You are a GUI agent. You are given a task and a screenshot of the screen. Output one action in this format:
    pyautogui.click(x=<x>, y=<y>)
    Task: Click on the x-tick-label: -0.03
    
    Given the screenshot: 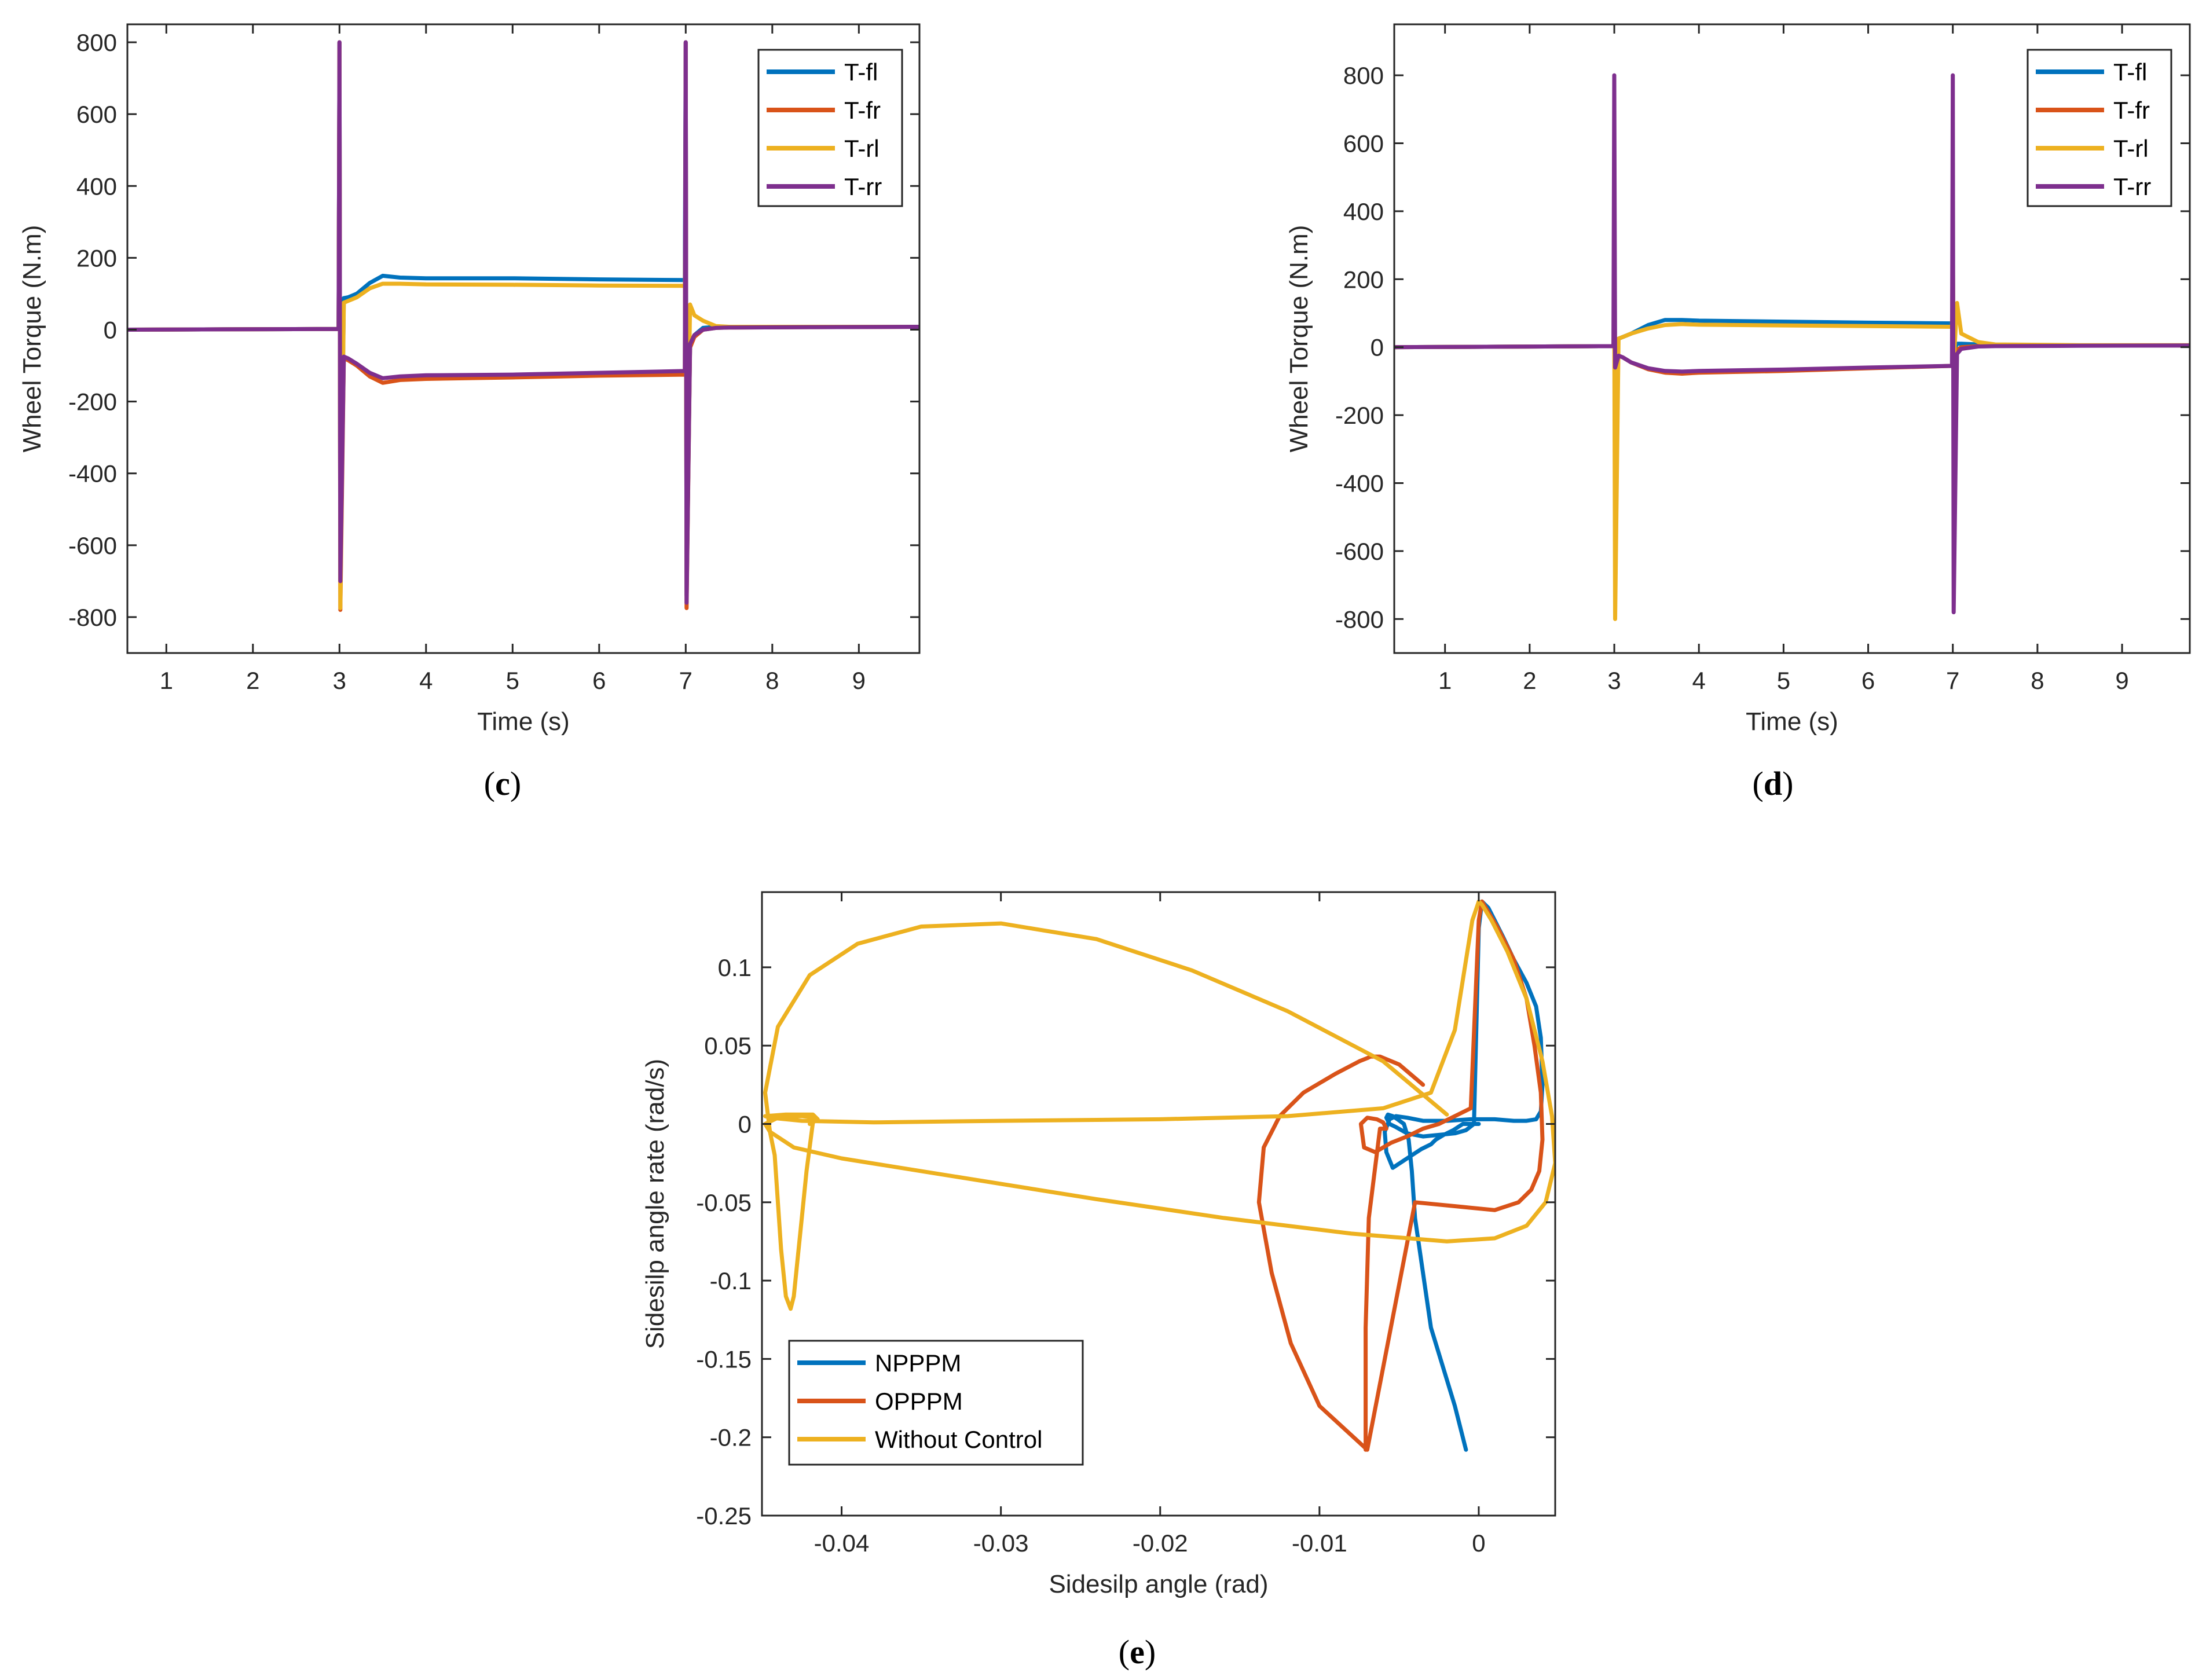 What is the action you would take?
    pyautogui.click(x=1001, y=1543)
    